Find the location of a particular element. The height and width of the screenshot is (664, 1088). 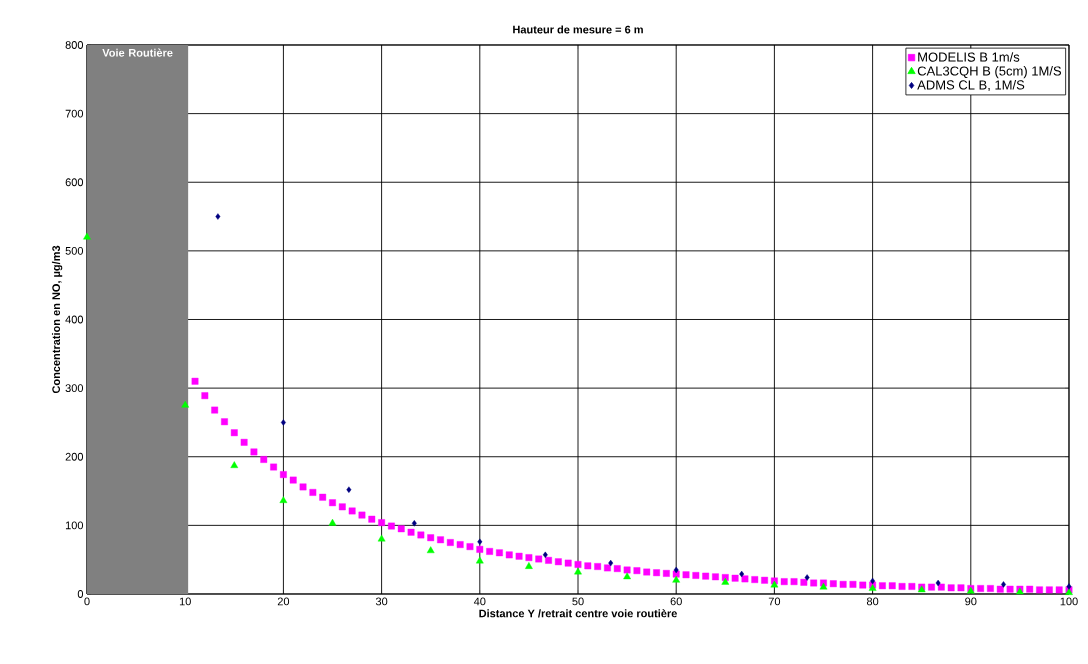

y-tick-label: 800 is located at coordinates (74, 45).